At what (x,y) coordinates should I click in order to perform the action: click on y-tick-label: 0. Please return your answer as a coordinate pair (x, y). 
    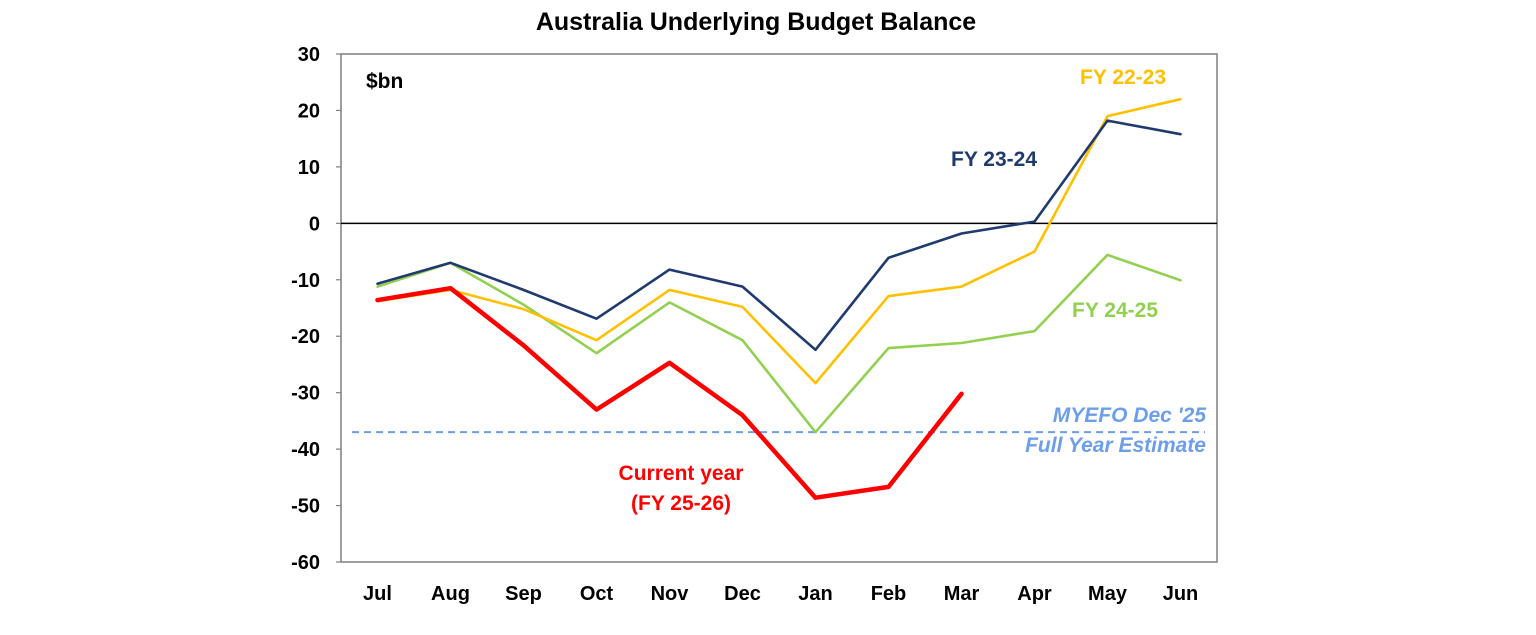
    Looking at the image, I should click on (314, 224).